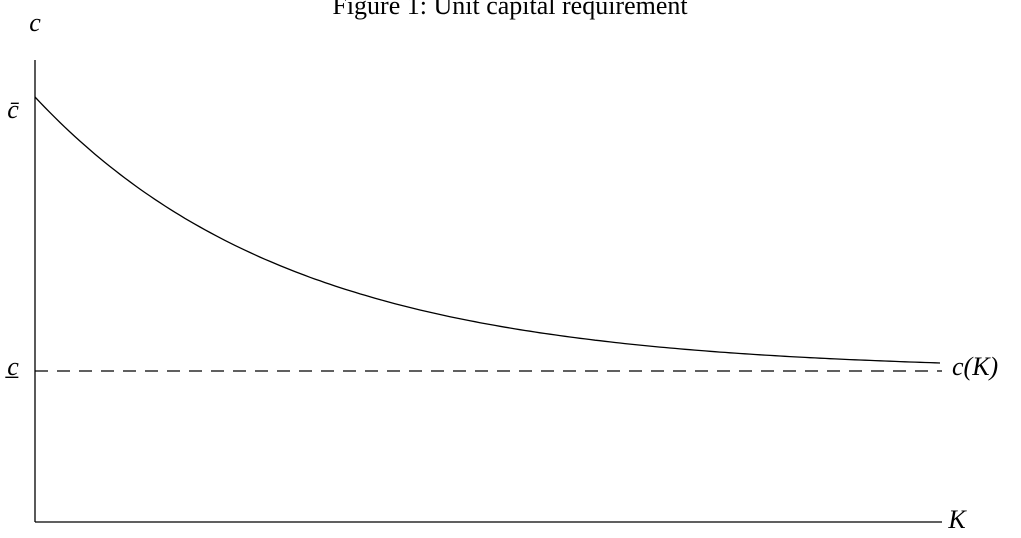 The width and height of the screenshot is (1021, 538). What do you see at coordinates (12, 366) in the screenshot?
I see `lower-bound-label: c̲` at bounding box center [12, 366].